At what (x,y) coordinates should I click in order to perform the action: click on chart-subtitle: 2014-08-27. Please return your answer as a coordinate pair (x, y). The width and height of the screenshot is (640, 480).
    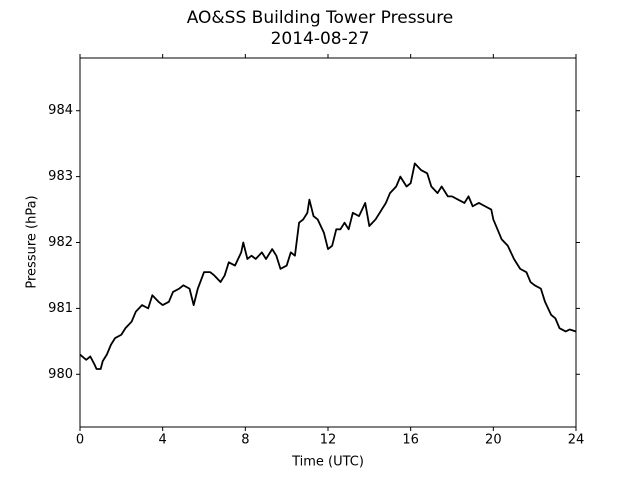
    Looking at the image, I should click on (320, 39).